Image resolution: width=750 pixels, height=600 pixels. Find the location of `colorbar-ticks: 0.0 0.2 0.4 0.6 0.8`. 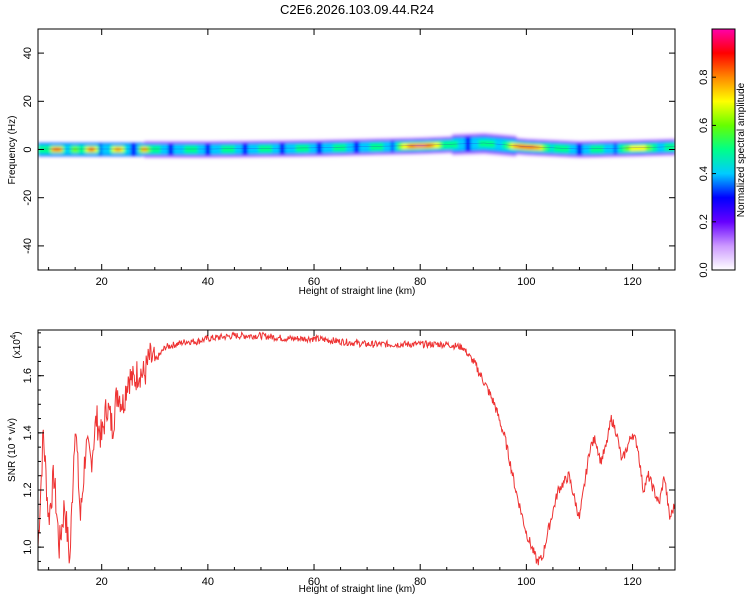

colorbar-ticks: 0.0 0.2 0.4 0.6 0.8 is located at coordinates (707, 174).